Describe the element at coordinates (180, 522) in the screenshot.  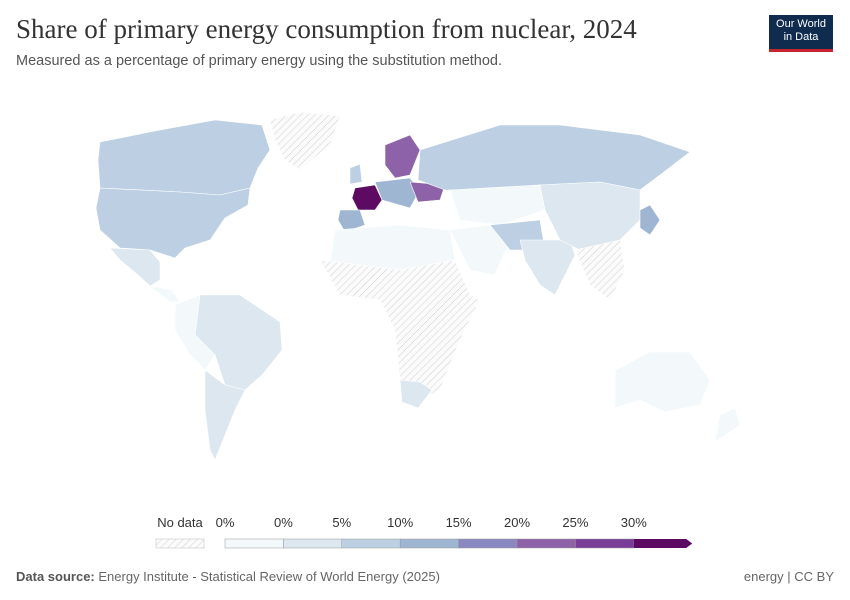
I see `legend-no-data-label: No data` at that location.